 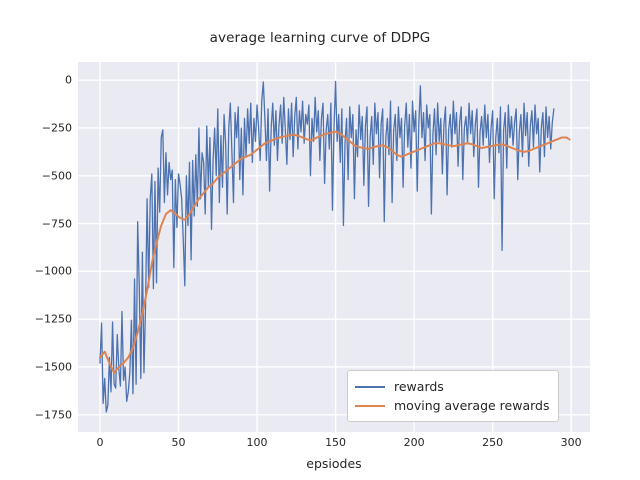 What do you see at coordinates (178, 442) in the screenshot?
I see `x-tick-label: 50` at bounding box center [178, 442].